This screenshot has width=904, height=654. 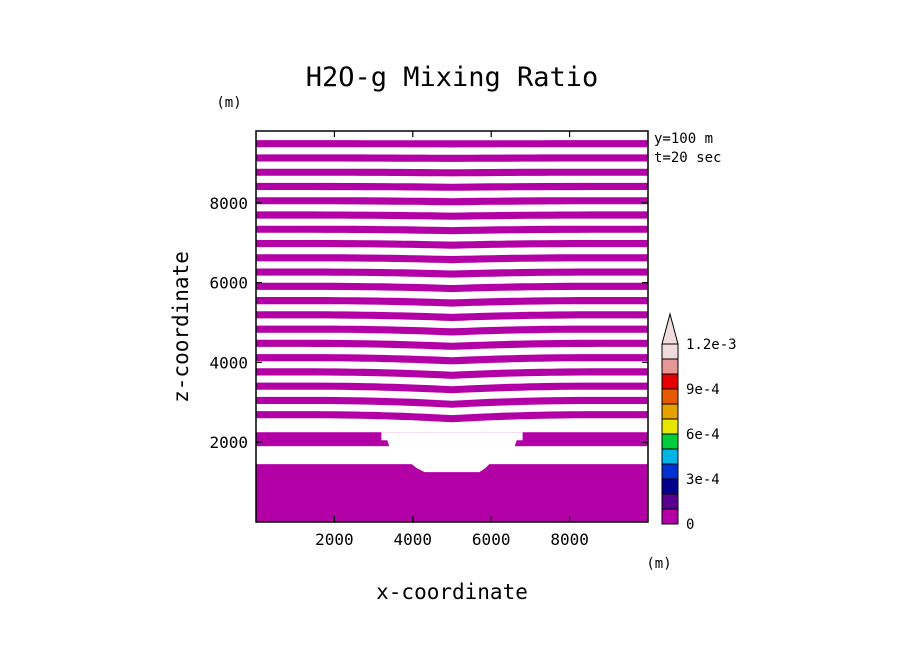 What do you see at coordinates (687, 158) in the screenshot?
I see `annotation-t: t=20 sec` at bounding box center [687, 158].